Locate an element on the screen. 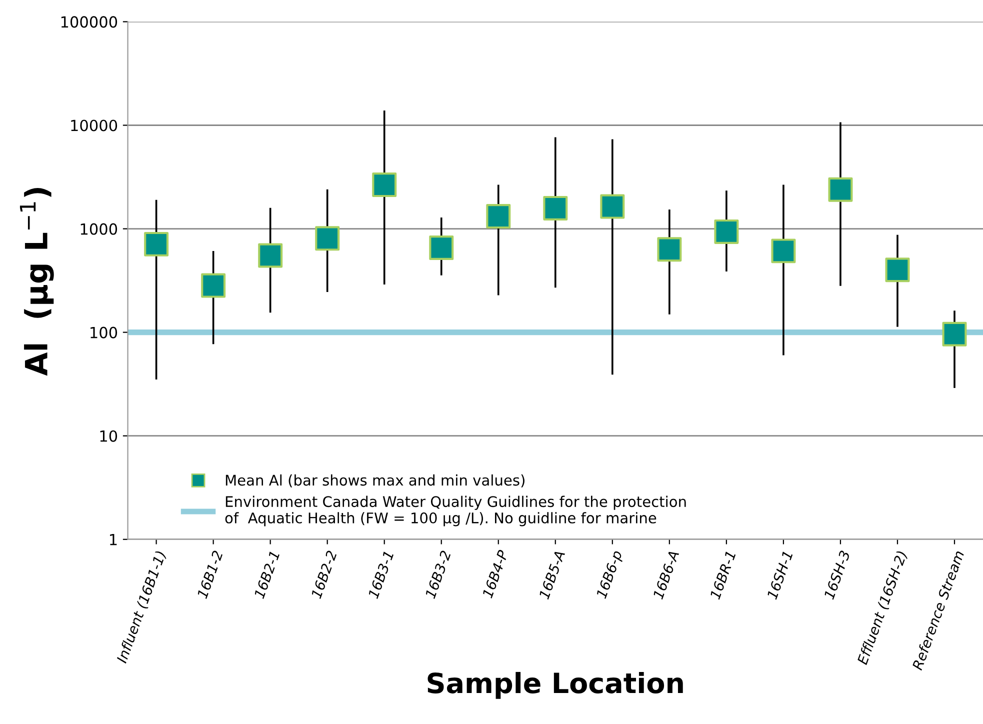 The height and width of the screenshot is (724, 983). x-tick-label: 16B4-P is located at coordinates (495, 574).